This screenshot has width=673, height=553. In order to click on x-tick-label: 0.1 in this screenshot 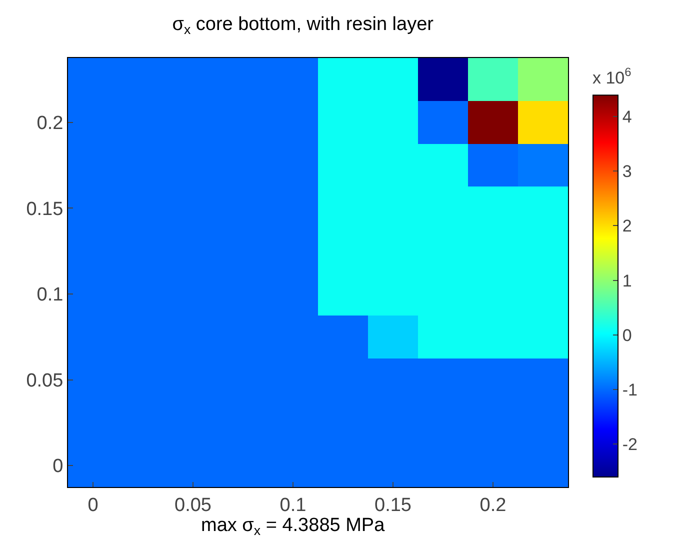, I will do `click(293, 505)`.